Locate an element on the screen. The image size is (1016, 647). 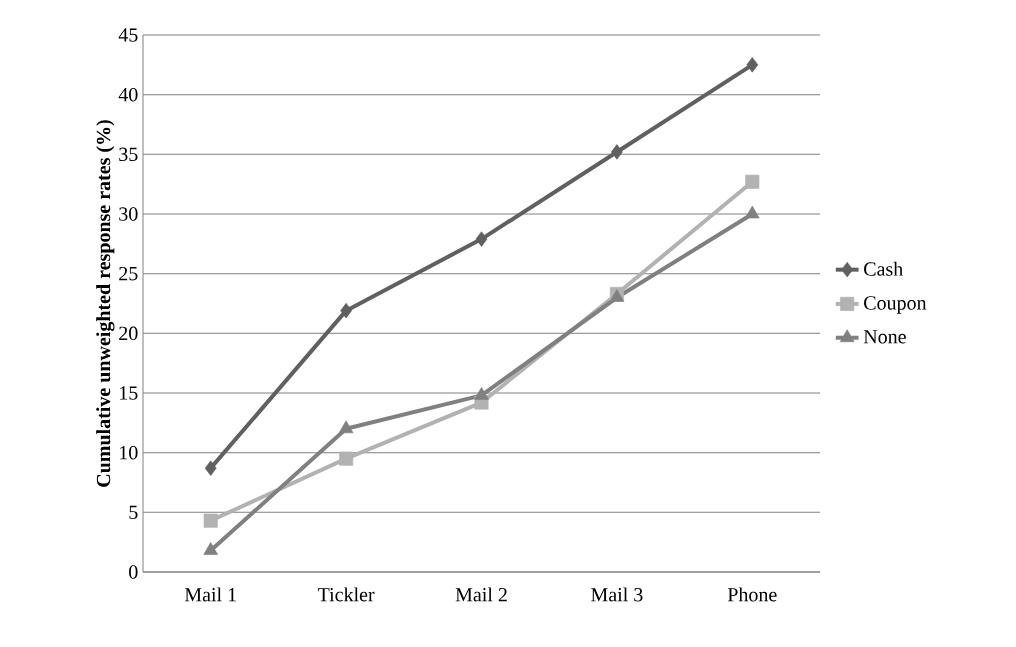
y-tick-label: 5 is located at coordinates (133, 512).